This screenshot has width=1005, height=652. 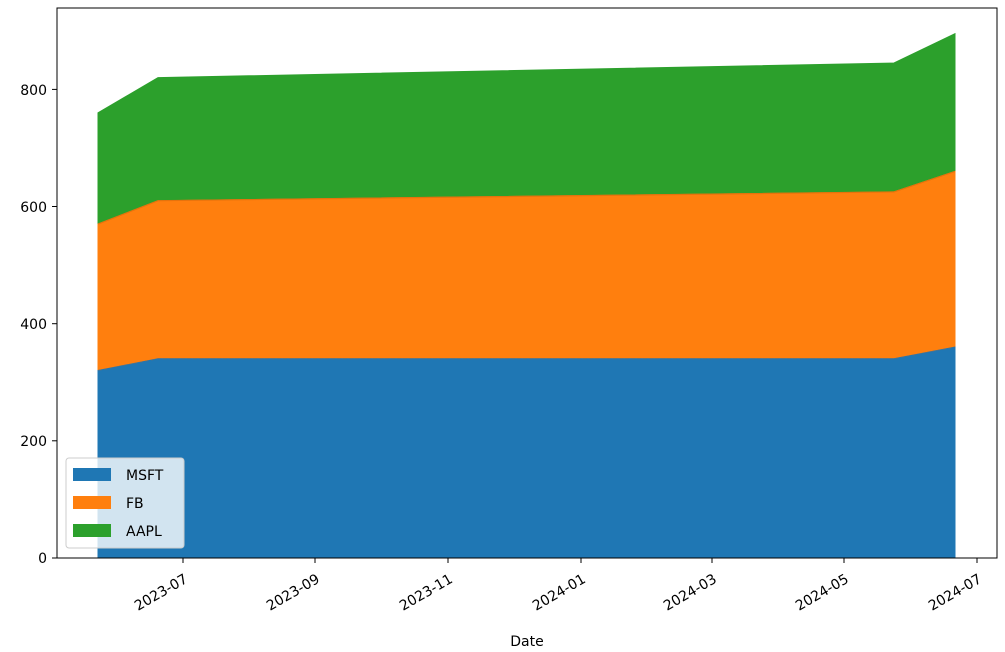 I want to click on legend-label-msft: MSFT, so click(x=145, y=476).